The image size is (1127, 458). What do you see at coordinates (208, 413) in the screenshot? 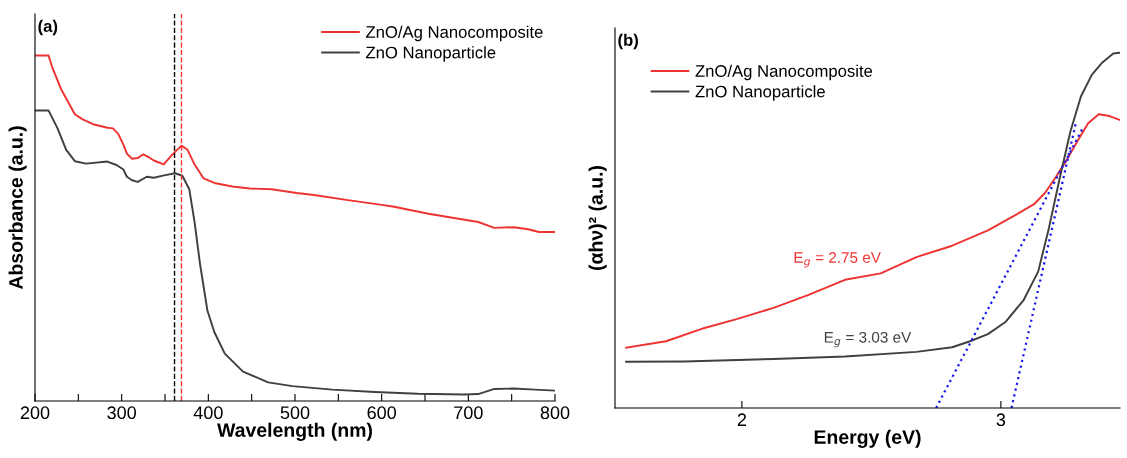
I see `x-tick-label: 400` at bounding box center [208, 413].